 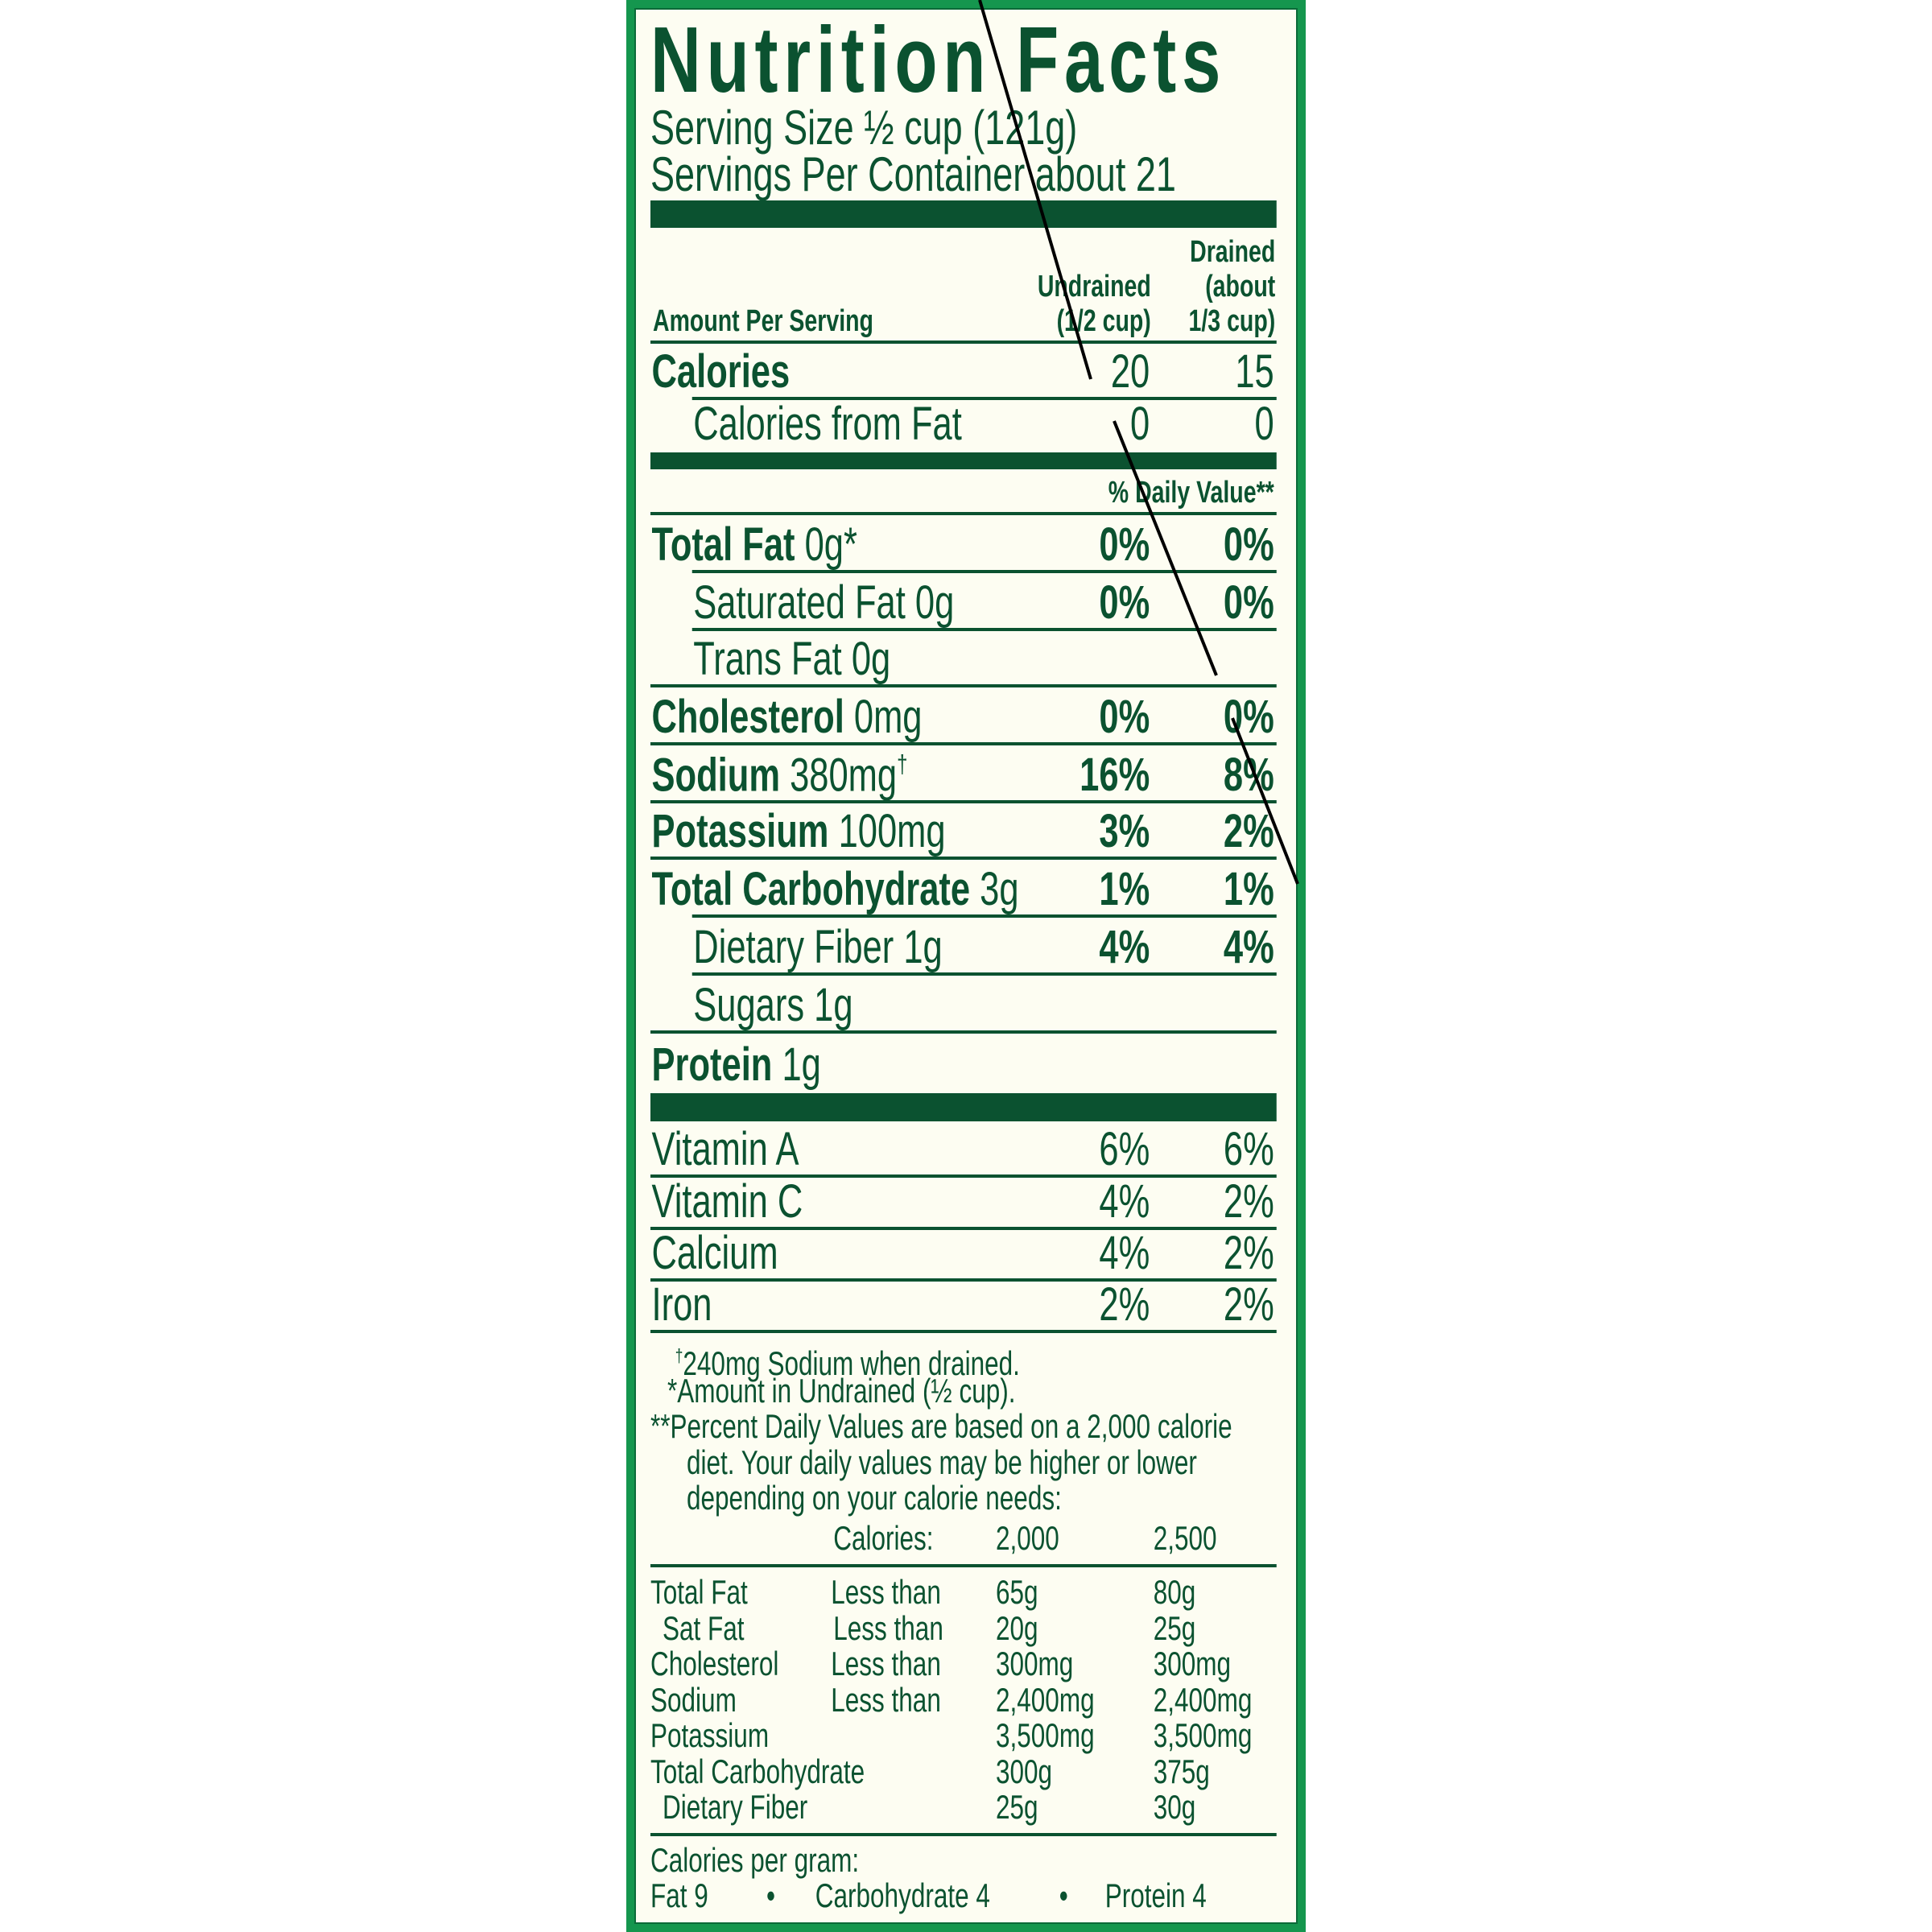 I want to click on daily-value-header-row: % Daily Value**, so click(x=964, y=492).